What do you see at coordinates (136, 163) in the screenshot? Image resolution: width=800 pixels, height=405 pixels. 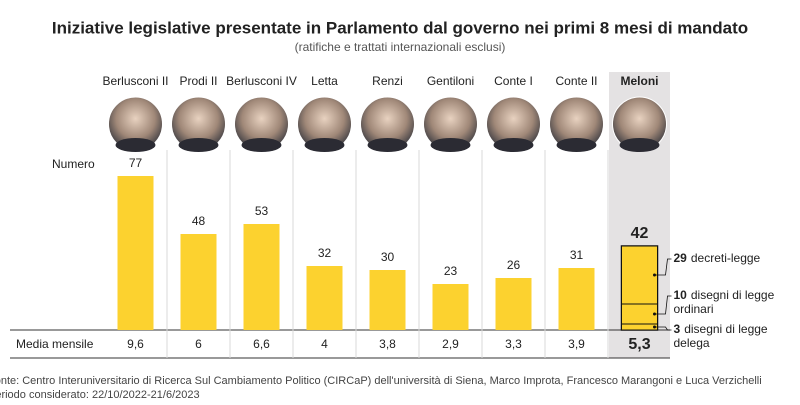 I see `value-label: 77` at bounding box center [136, 163].